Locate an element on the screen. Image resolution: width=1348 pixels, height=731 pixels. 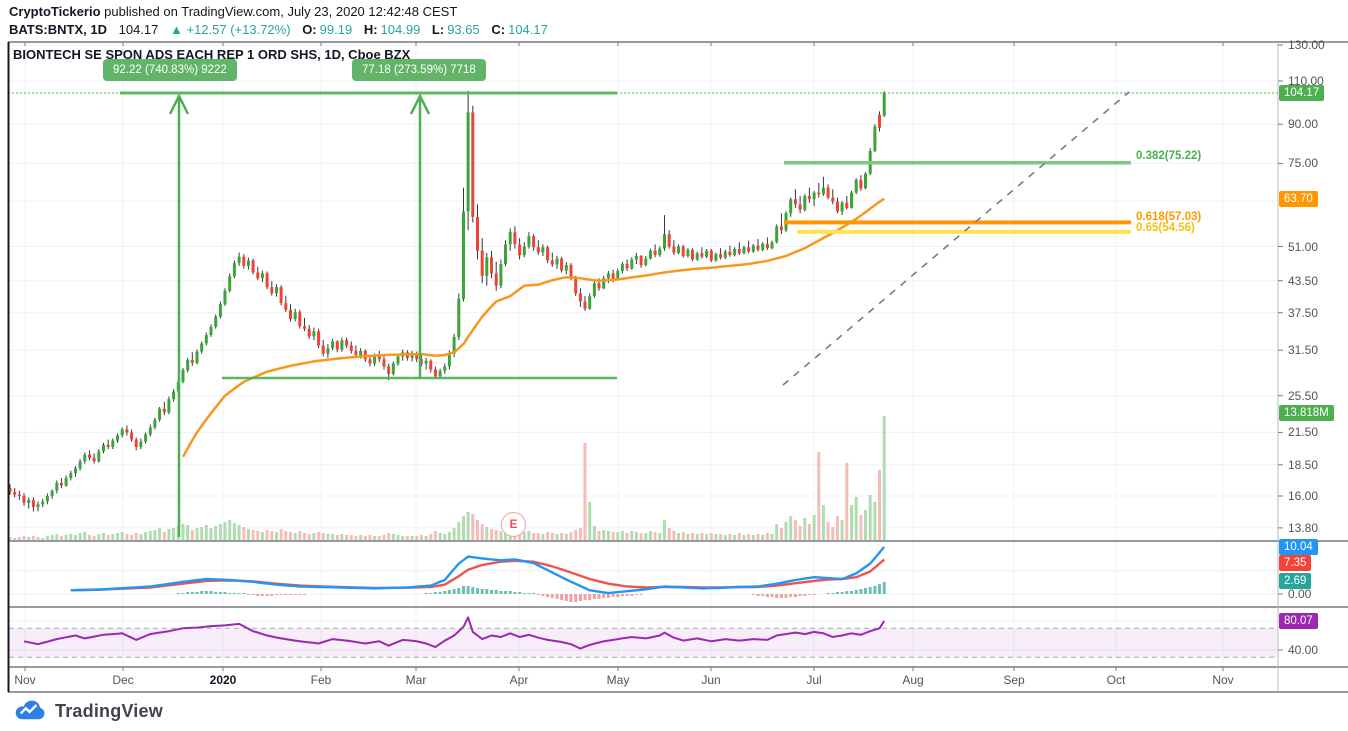
fib-level-0382-label: 0.382(75.22) is located at coordinates (1169, 156).